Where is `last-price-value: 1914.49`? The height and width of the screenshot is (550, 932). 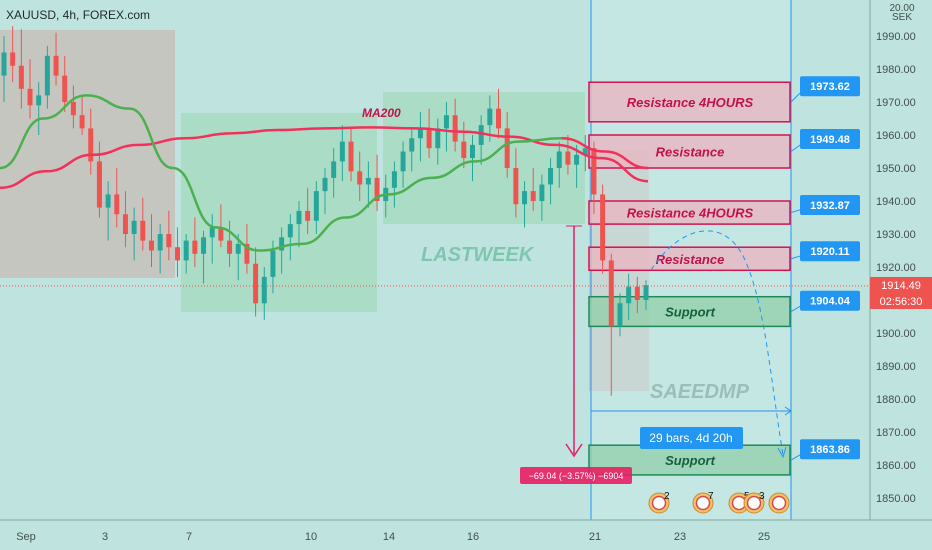 last-price-value: 1914.49 is located at coordinates (901, 286).